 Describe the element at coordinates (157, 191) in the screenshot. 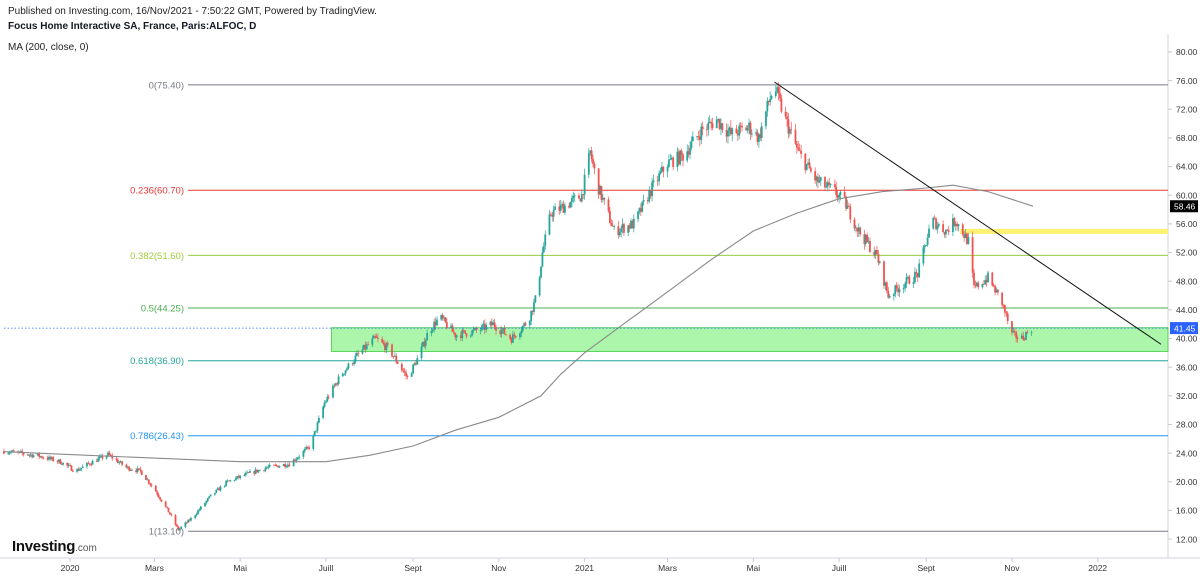

I see `fib-label: 0.236(60.70)` at that location.